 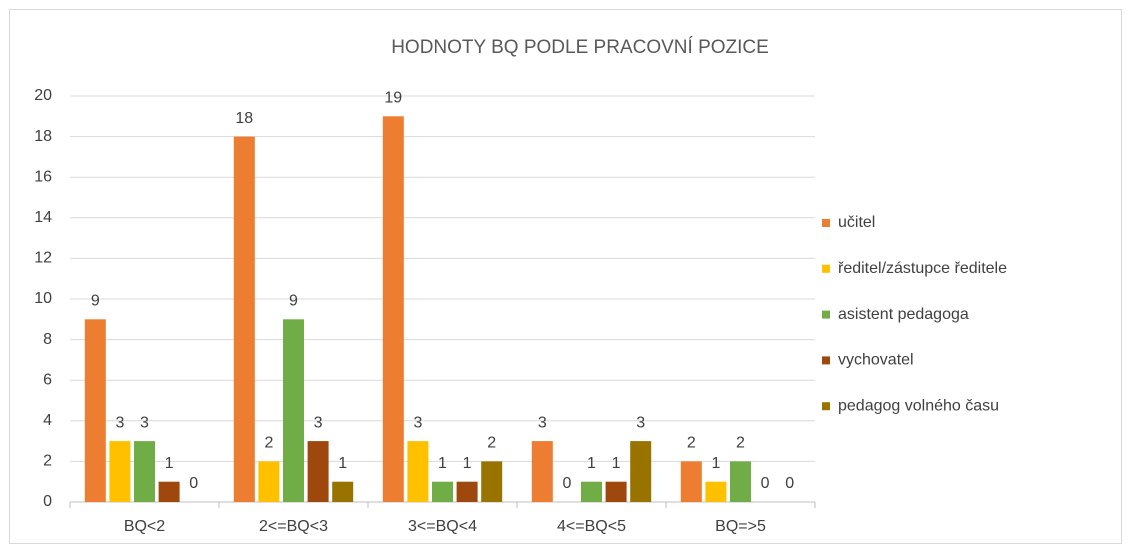 What do you see at coordinates (43, 176) in the screenshot?
I see `y-tick-label: 16` at bounding box center [43, 176].